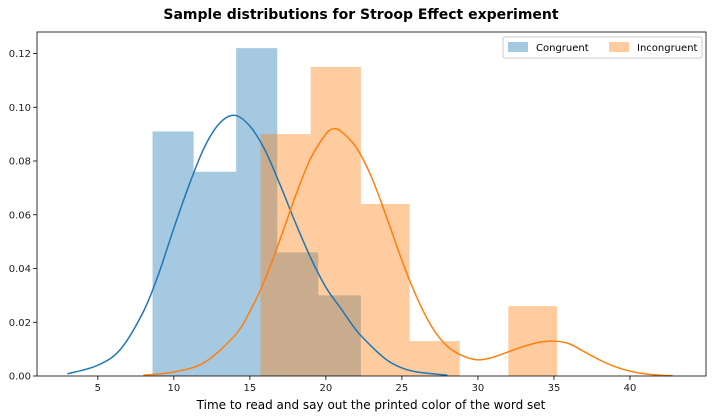 This screenshot has width=713, height=417. Describe the element at coordinates (249, 388) in the screenshot. I see `x-tick-label: 15` at that location.